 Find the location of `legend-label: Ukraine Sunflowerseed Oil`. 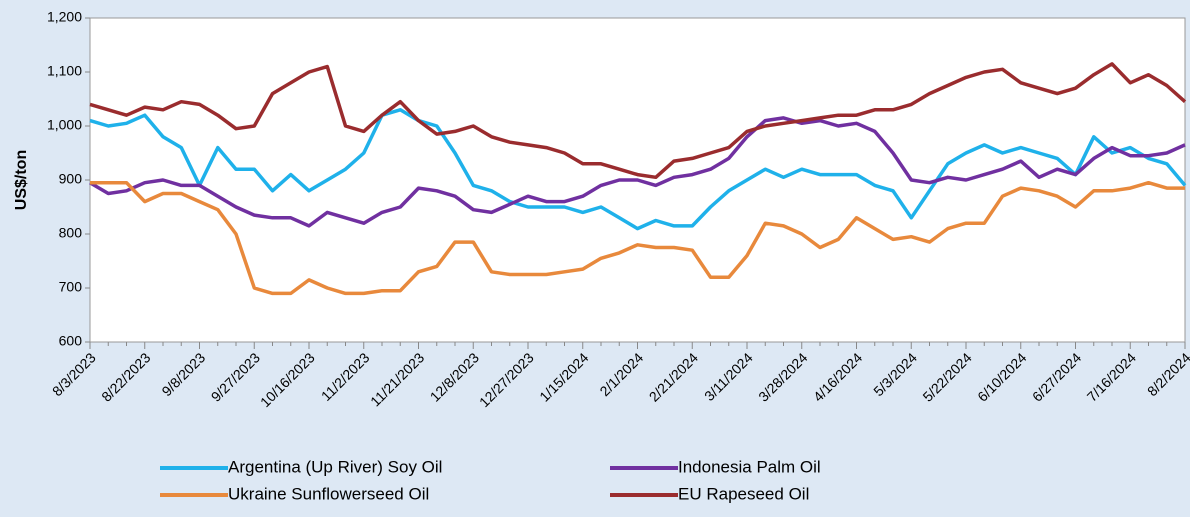

legend-label: Ukraine Sunflowerseed Oil is located at coordinates (328, 493).